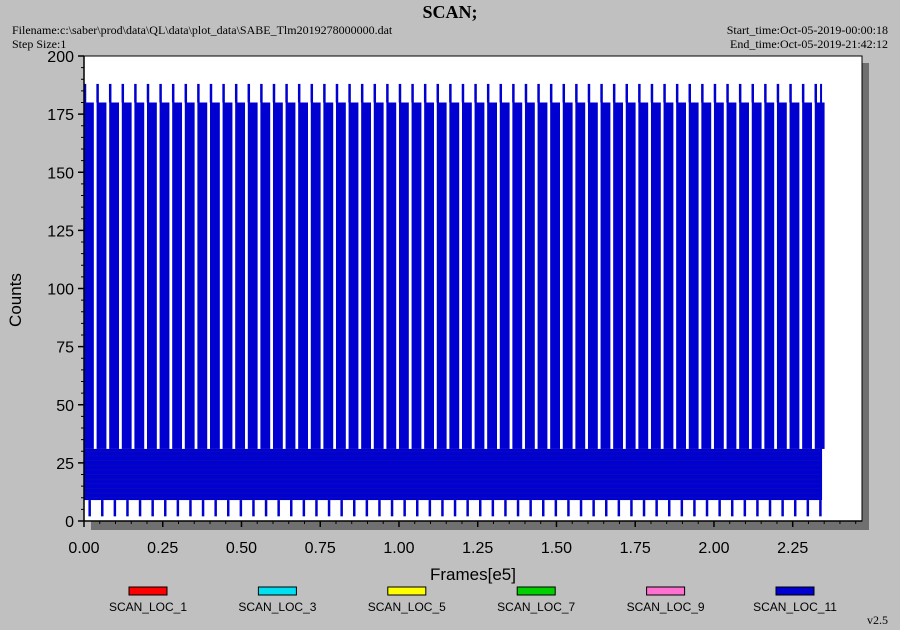 This screenshot has height=630, width=900. What do you see at coordinates (83, 548) in the screenshot?
I see `x-tick-label: 0.00` at bounding box center [83, 548].